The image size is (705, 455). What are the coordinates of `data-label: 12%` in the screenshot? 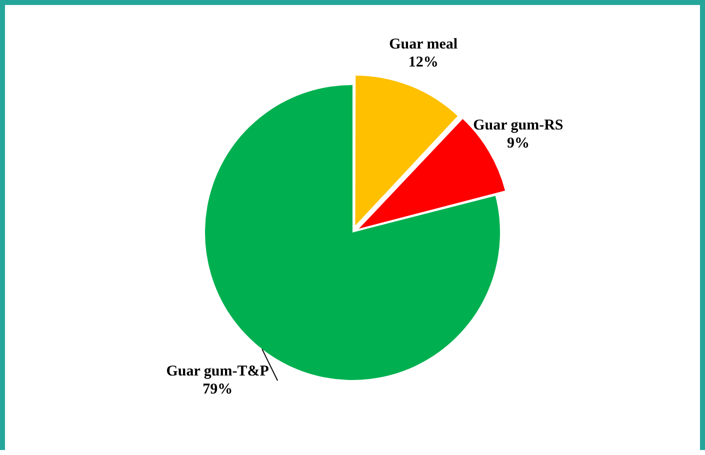 It's located at (423, 62).